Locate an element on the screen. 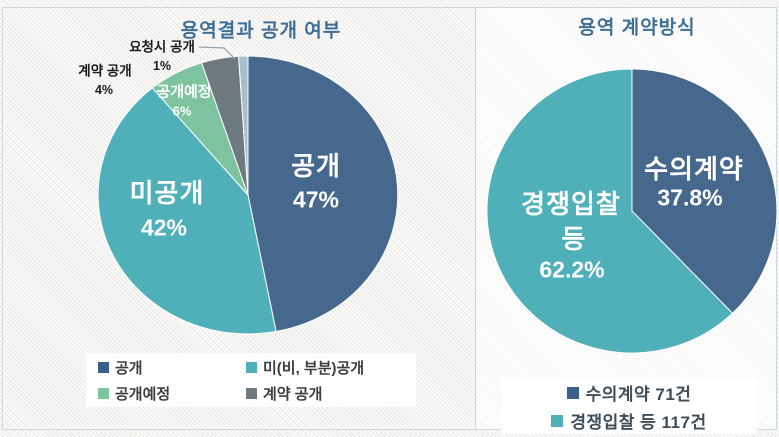  slice-label-open: 공개 is located at coordinates (316, 166).